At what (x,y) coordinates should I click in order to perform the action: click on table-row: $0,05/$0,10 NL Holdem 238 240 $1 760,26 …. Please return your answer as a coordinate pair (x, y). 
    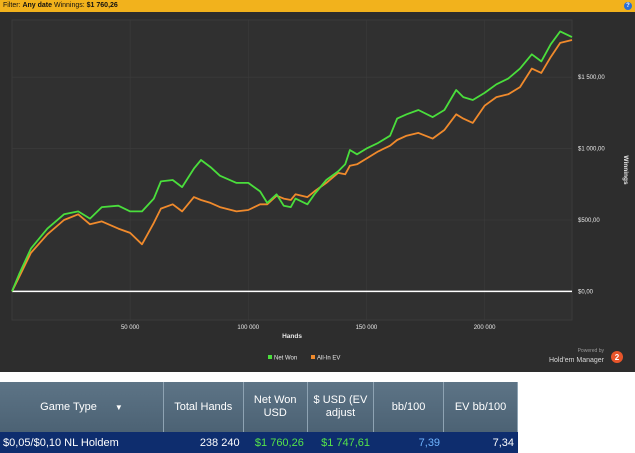
    Looking at the image, I should click on (259, 442).